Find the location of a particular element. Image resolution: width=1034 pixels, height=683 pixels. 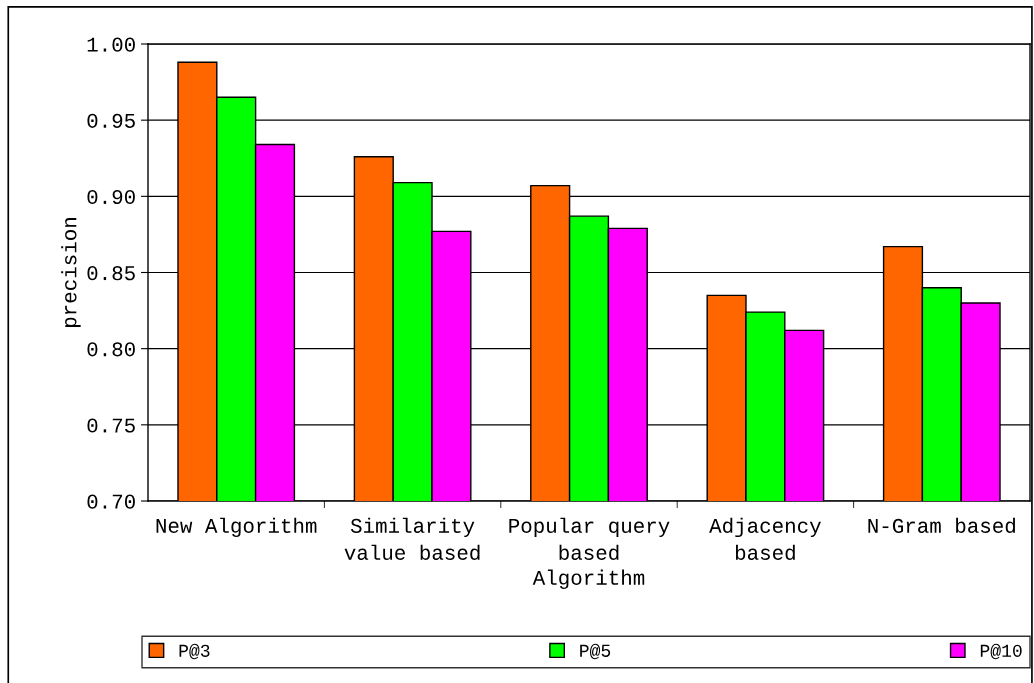

x-axis-title: Algorithm is located at coordinates (588, 579).